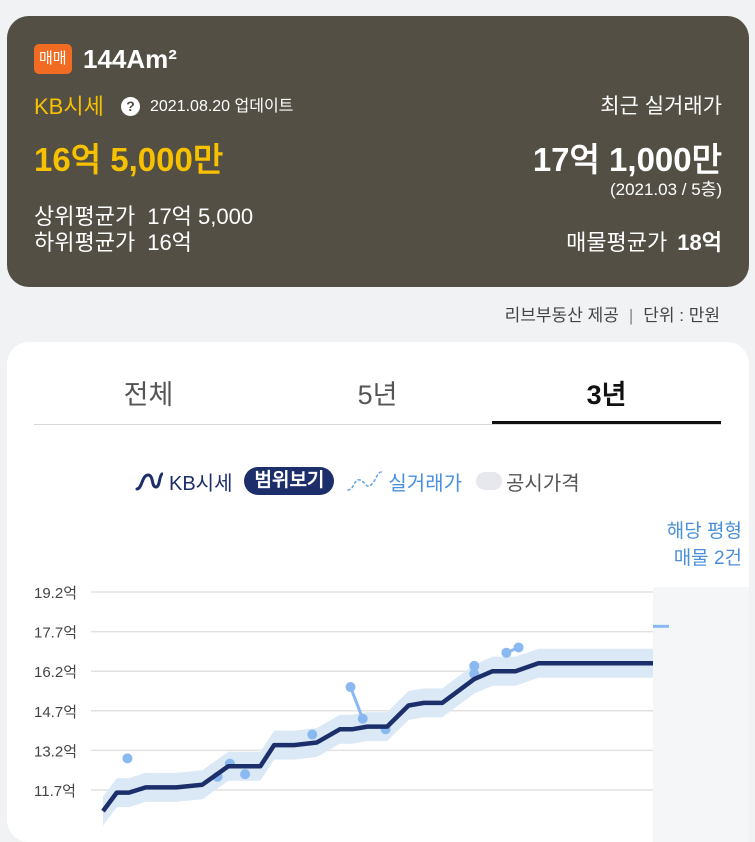  What do you see at coordinates (55, 593) in the screenshot?
I see `y-tick-label: 19.2억` at bounding box center [55, 593].